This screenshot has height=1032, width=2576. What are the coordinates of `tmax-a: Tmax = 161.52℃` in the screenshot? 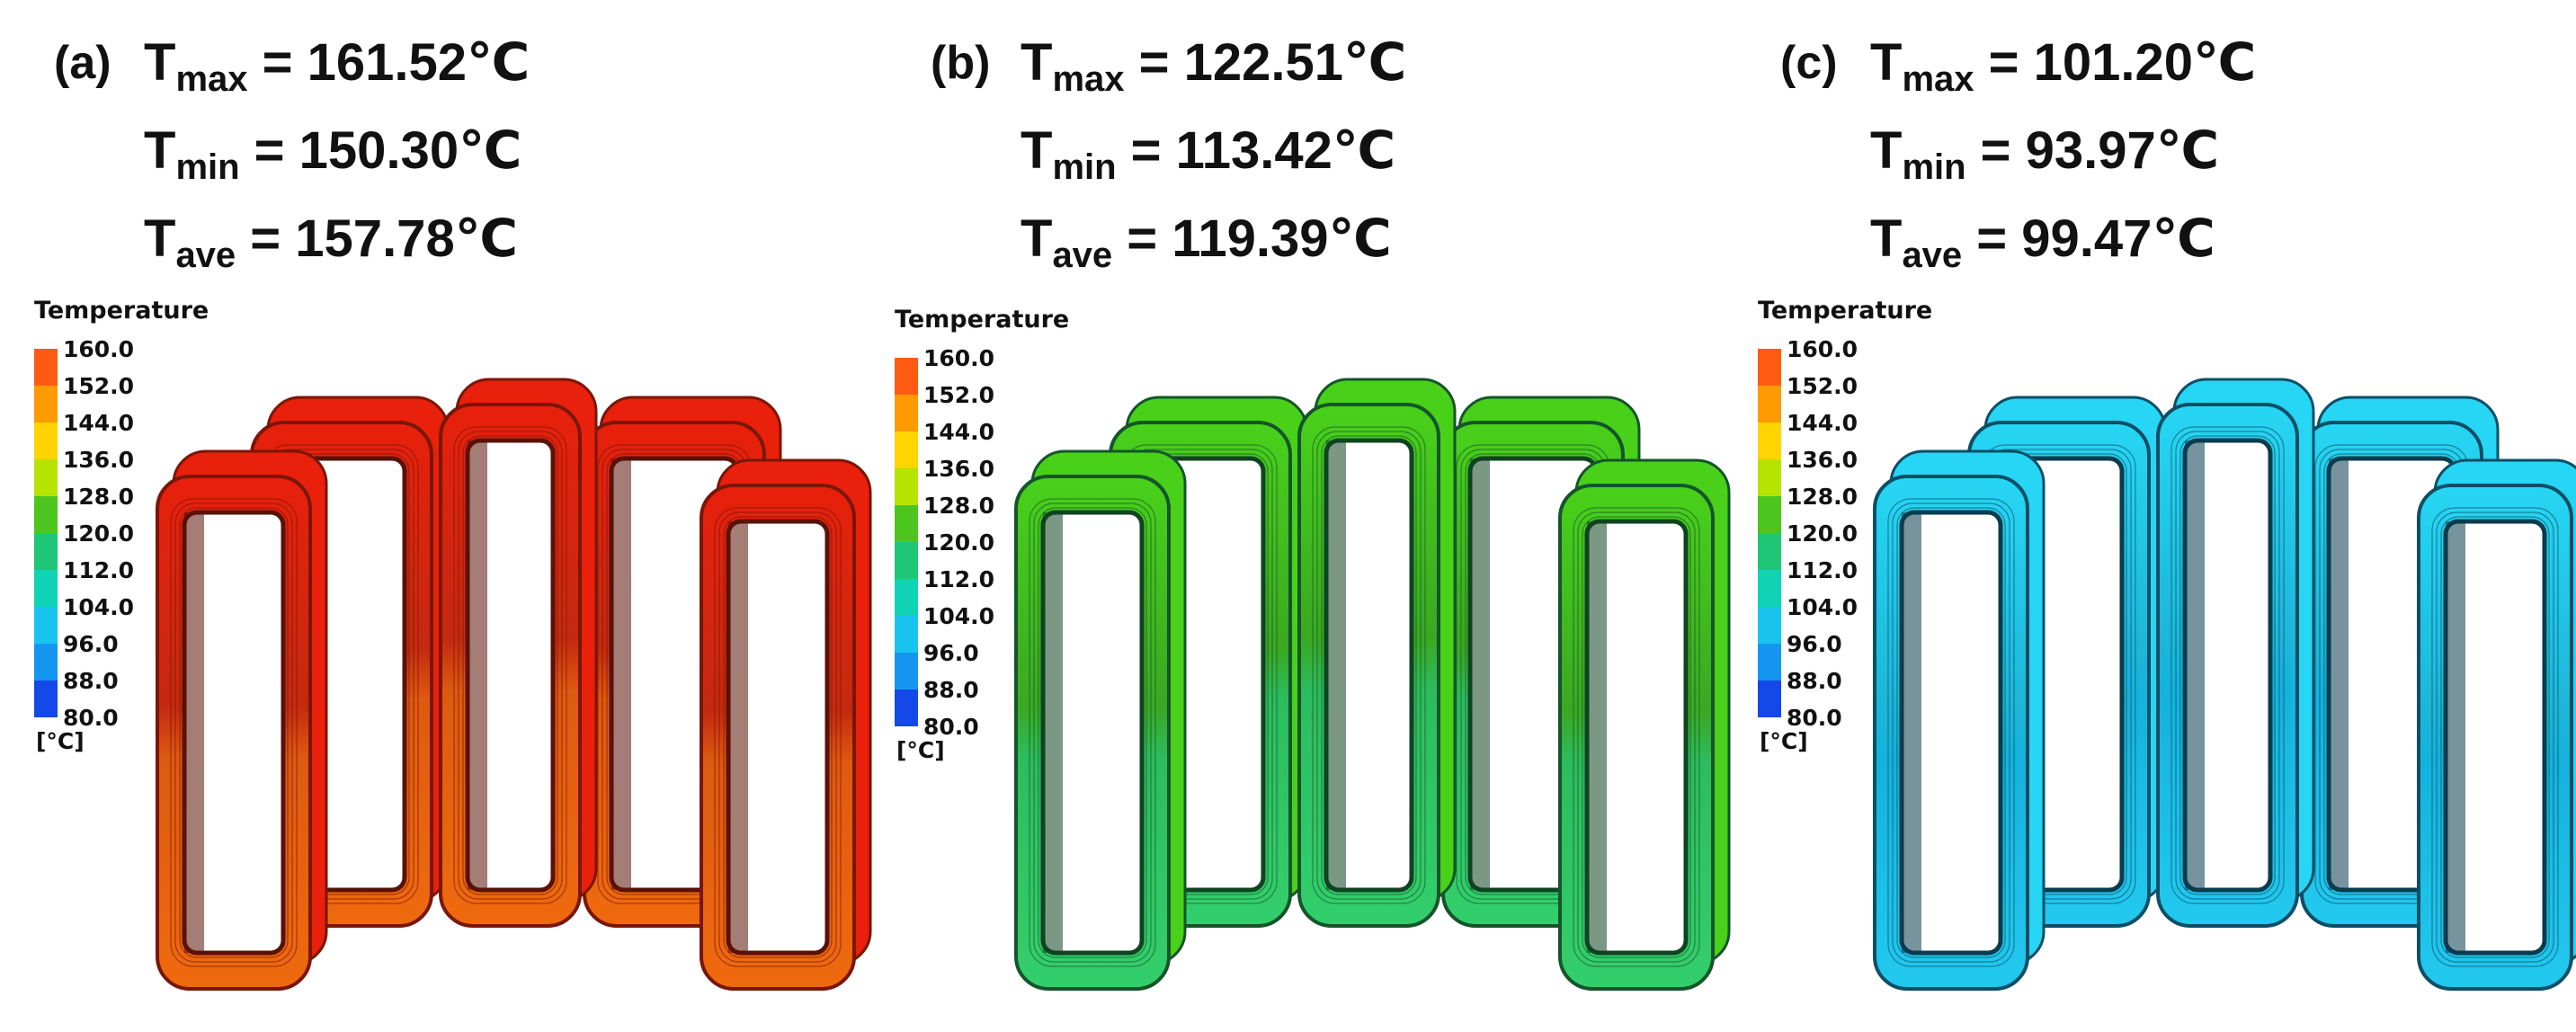 It's located at (337, 66).